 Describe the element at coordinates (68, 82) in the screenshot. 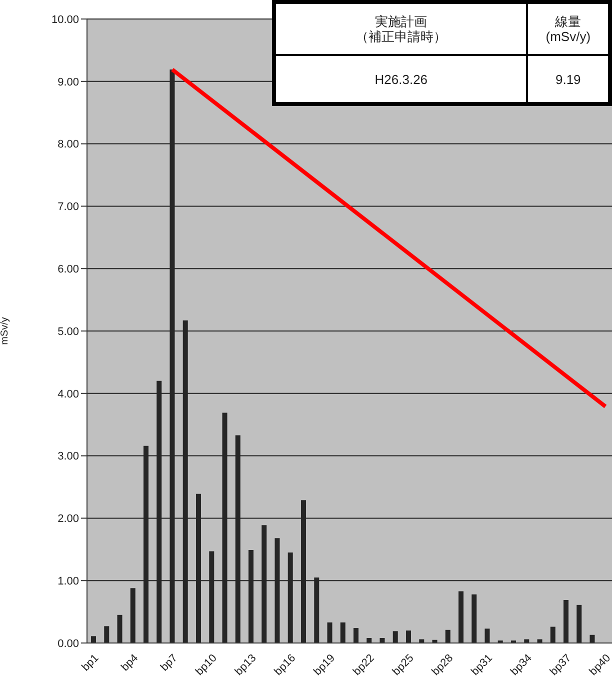

I see `y-tick-label: 9.00` at that location.